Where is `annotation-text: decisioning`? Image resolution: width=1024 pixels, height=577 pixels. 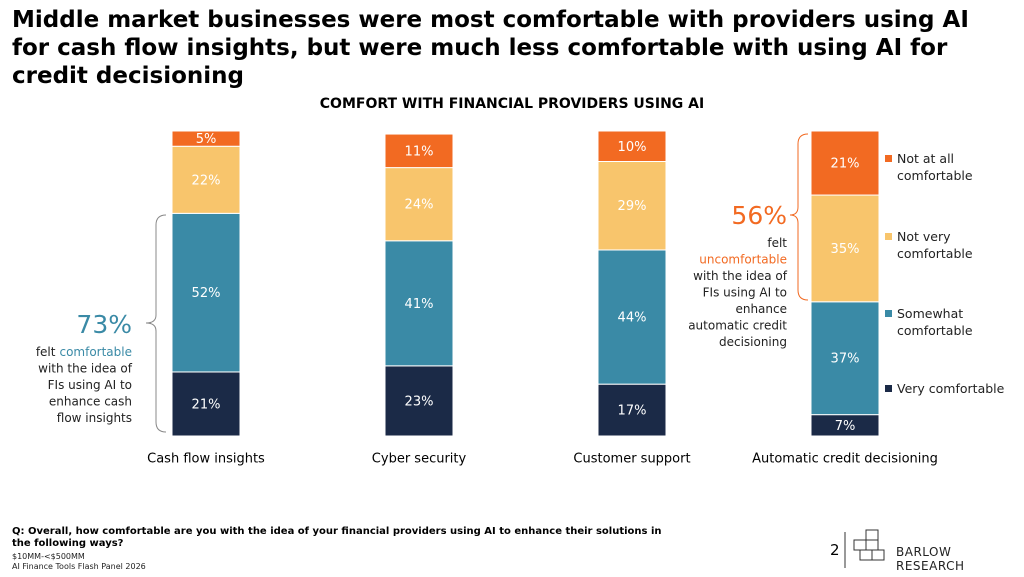 annotation-text: decisioning is located at coordinates (753, 342).